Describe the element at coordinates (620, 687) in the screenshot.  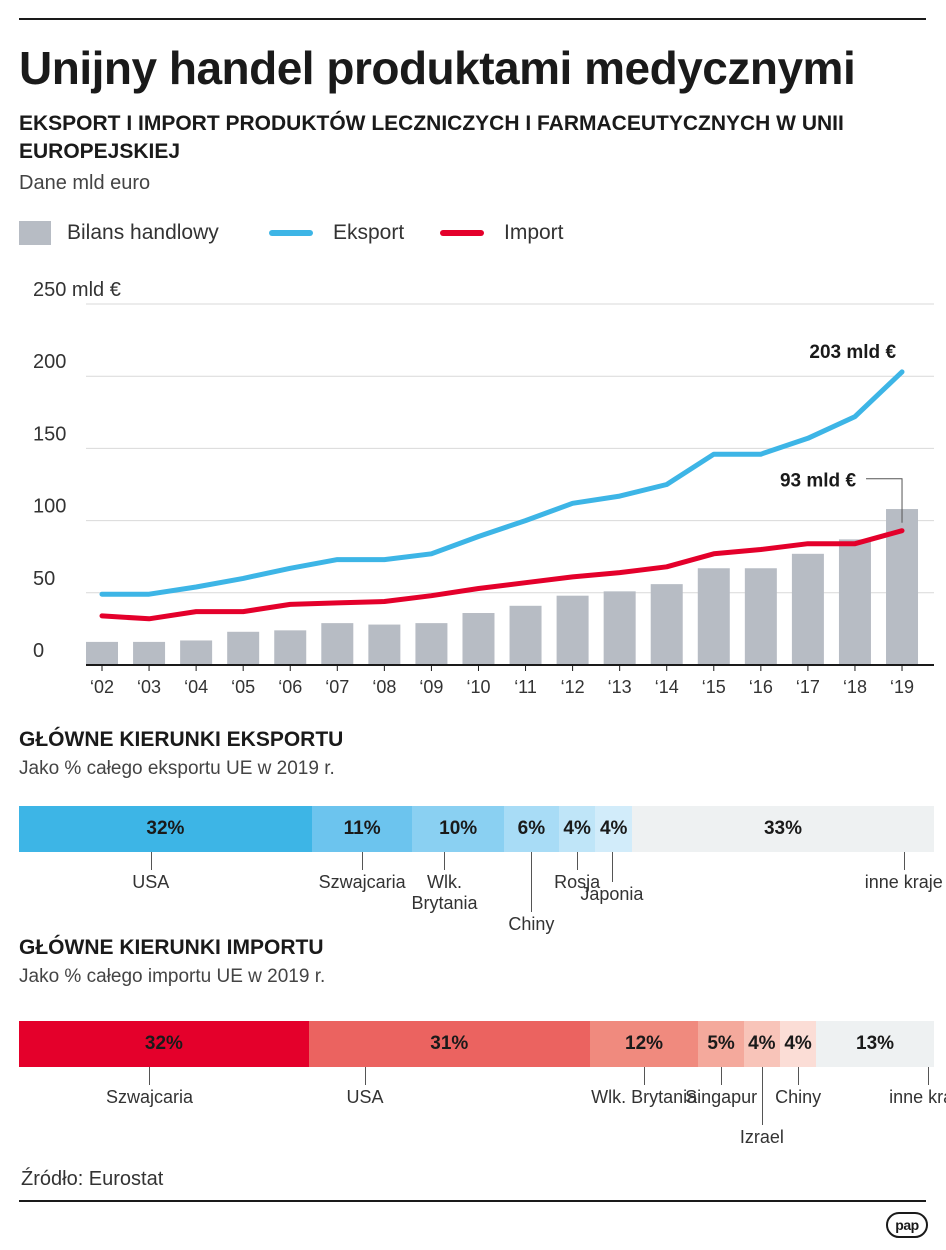
I see `x-tick-label: ‘13` at that location.